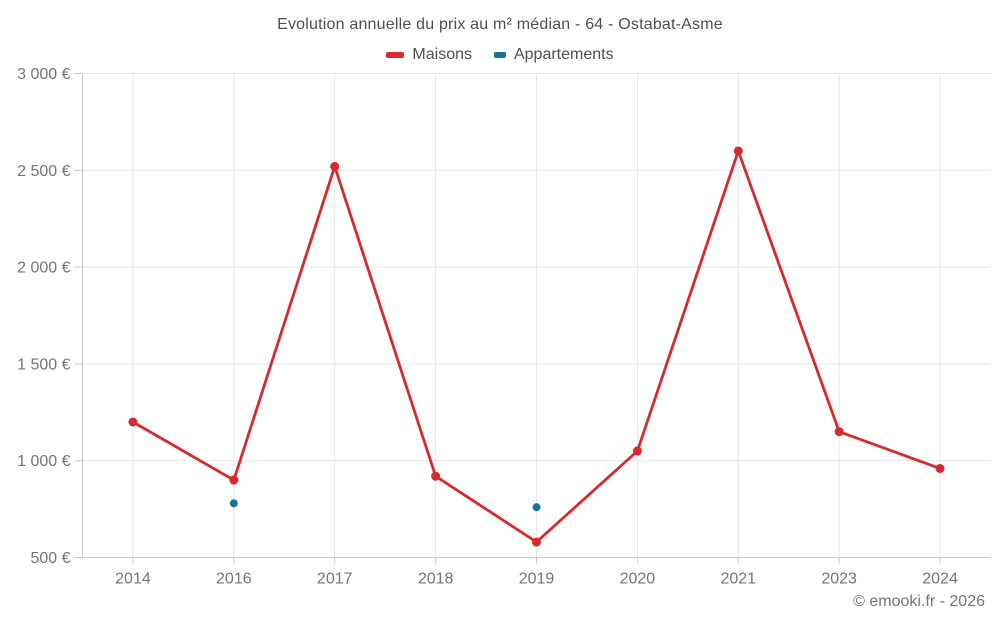  I want to click on y-tick-label: 3 000 €, so click(43, 74).